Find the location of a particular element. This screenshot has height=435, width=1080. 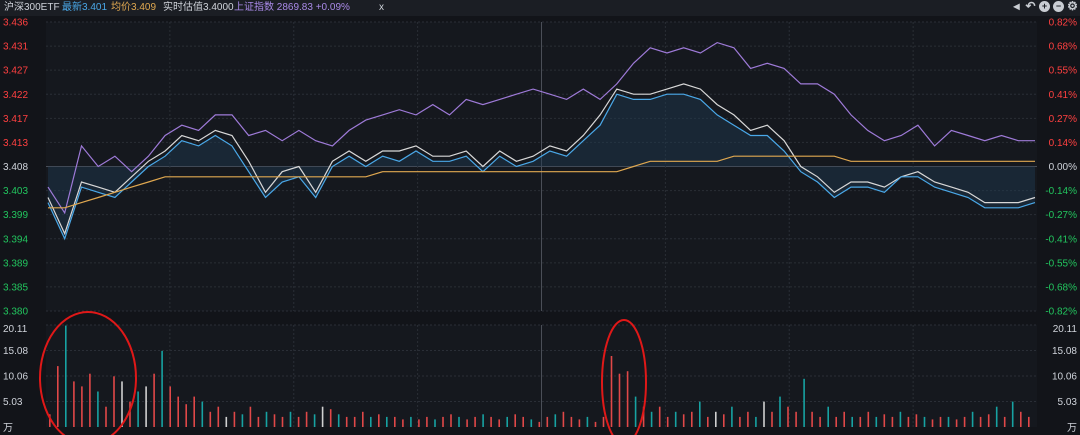

volume-unit-label-right: 万 is located at coordinates (1072, 428).